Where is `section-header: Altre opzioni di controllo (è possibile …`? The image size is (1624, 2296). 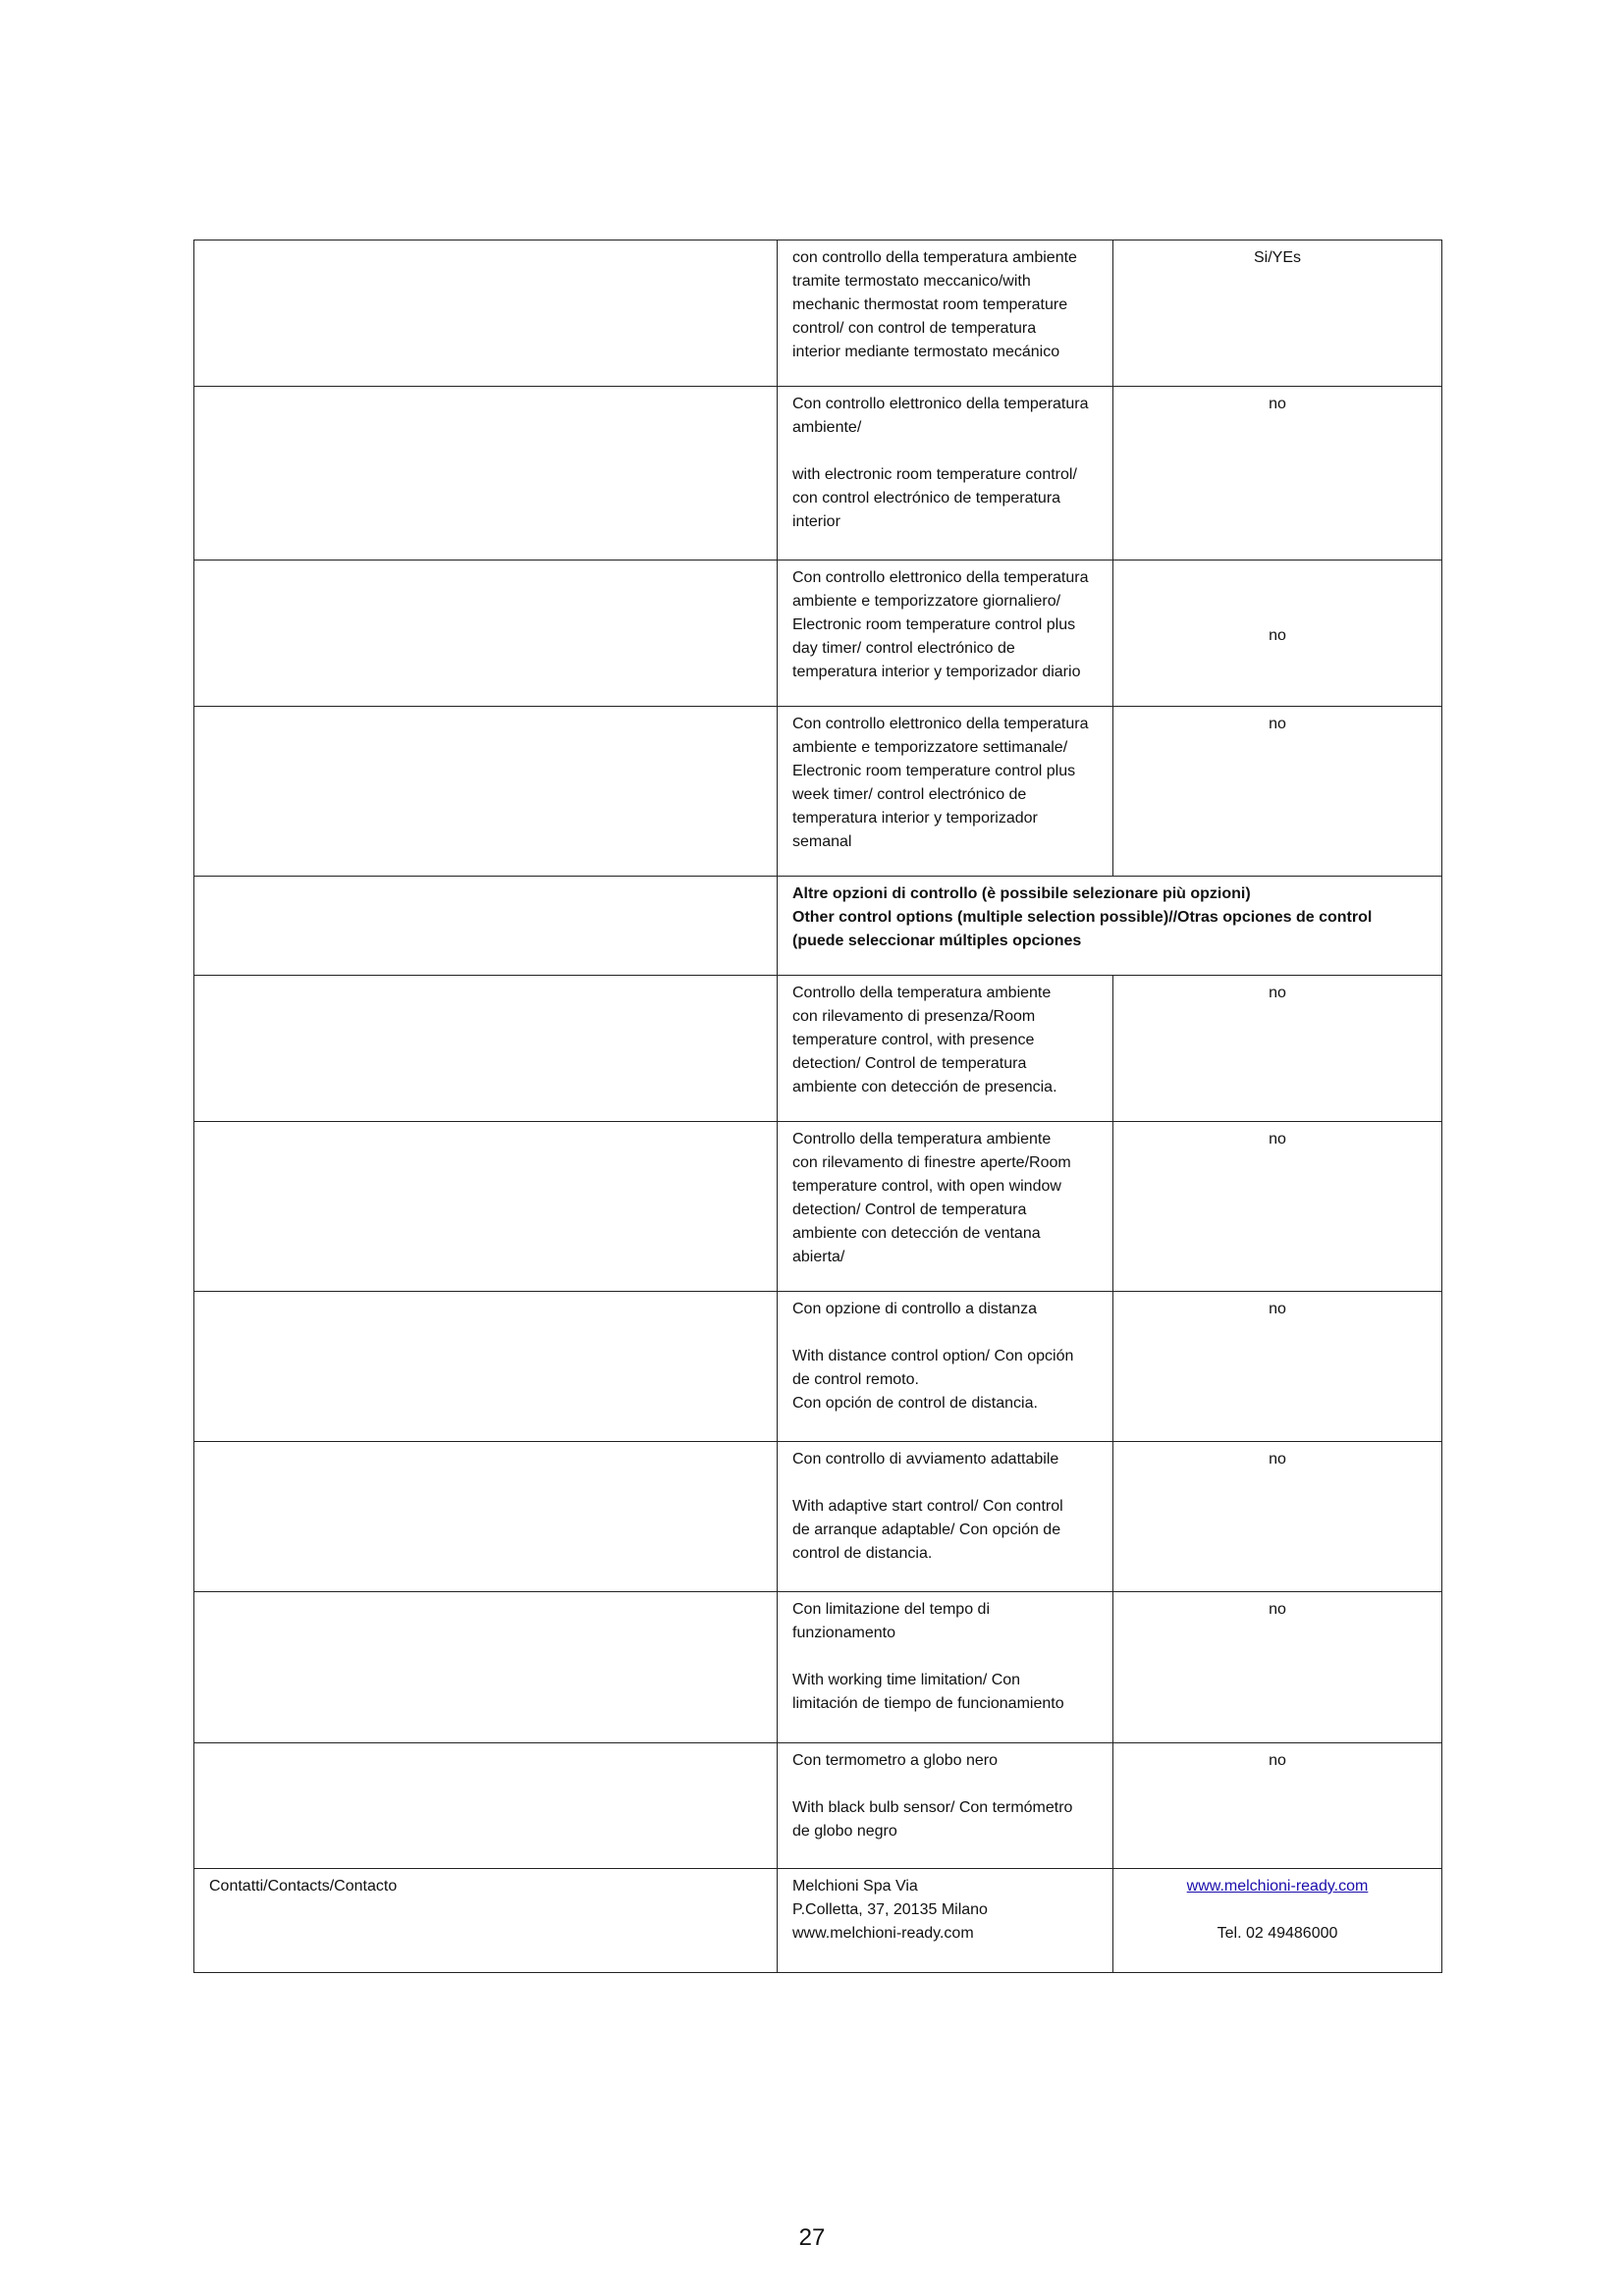
section-header: Altre opzioni di controllo (è possibile … is located at coordinates (1109, 926).